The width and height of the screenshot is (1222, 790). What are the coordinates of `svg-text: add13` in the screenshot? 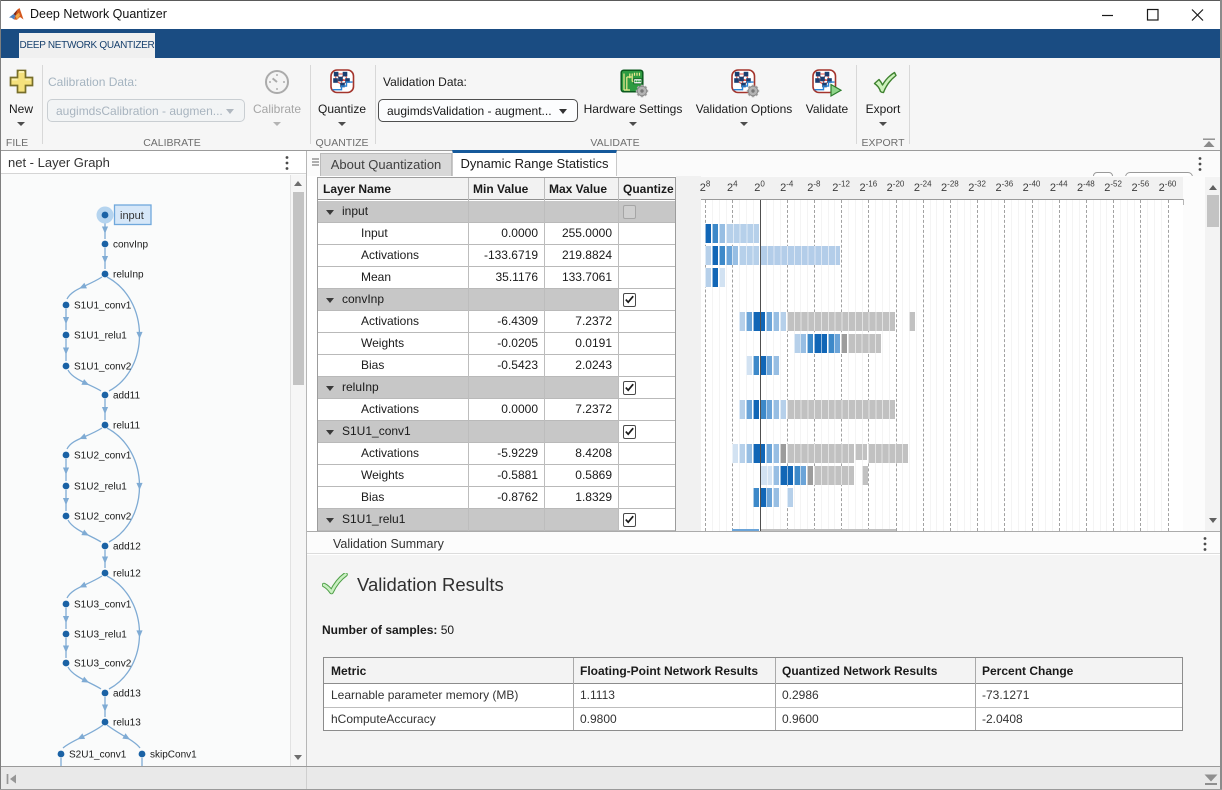 It's located at (127, 694).